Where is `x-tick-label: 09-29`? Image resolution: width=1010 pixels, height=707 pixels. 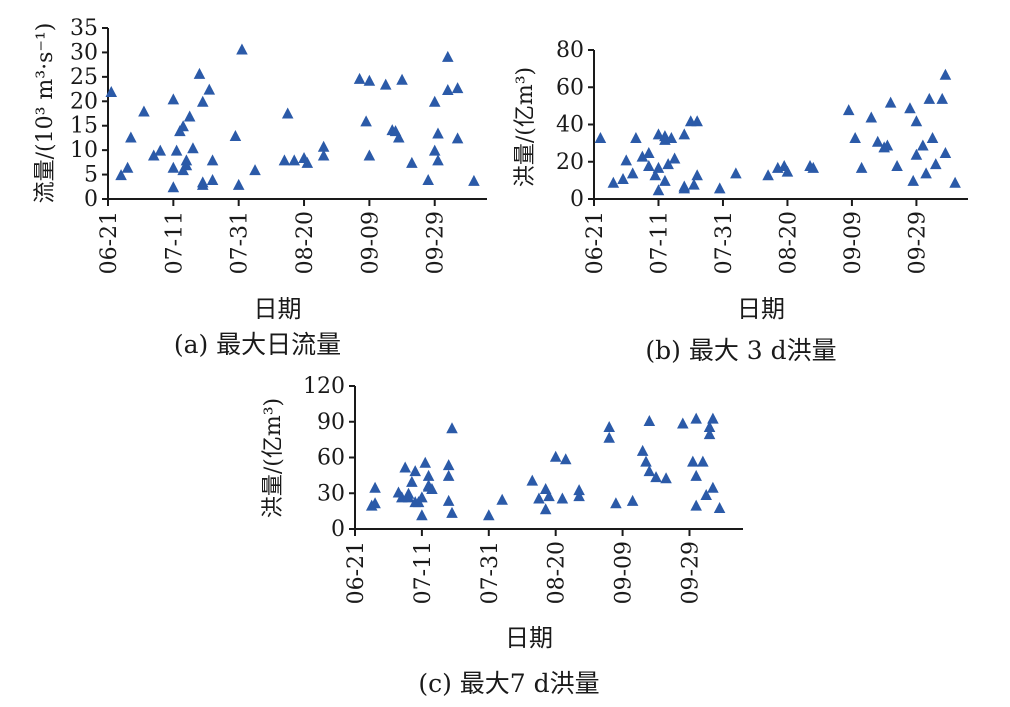 x-tick-label: 09-29 is located at coordinates (436, 242).